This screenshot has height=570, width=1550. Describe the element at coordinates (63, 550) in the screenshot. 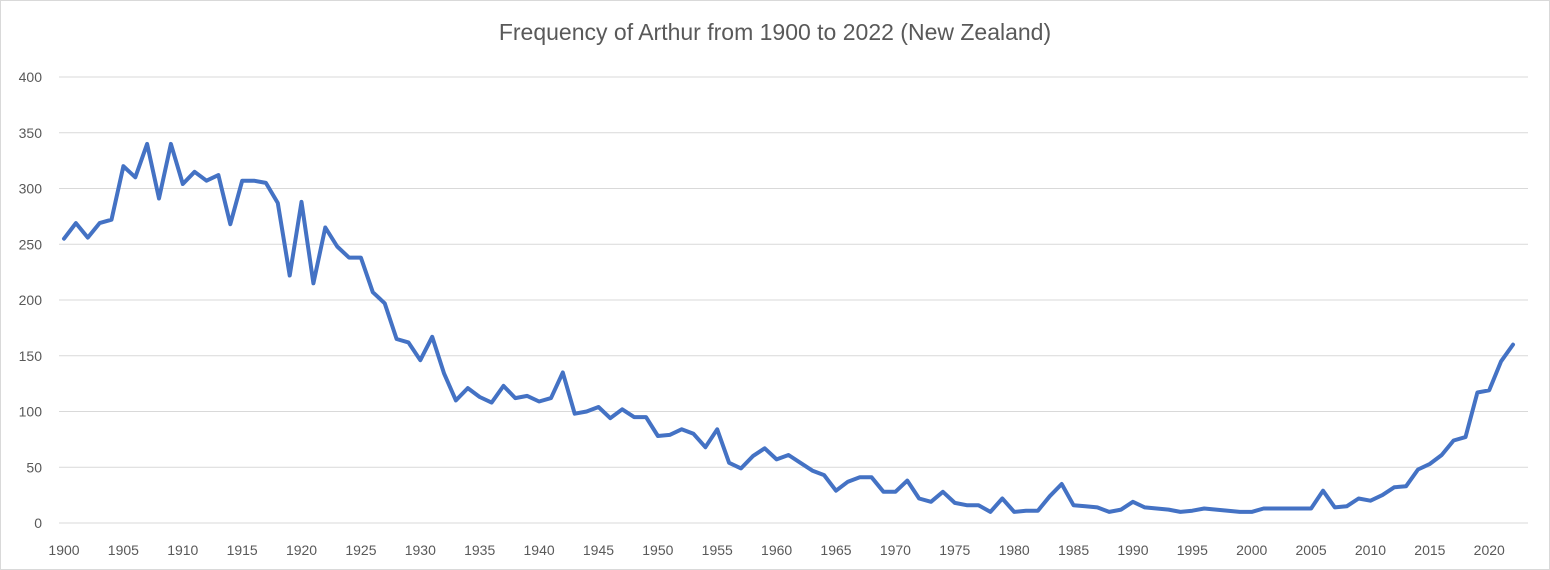

I see `x-tick-label: 1900` at that location.